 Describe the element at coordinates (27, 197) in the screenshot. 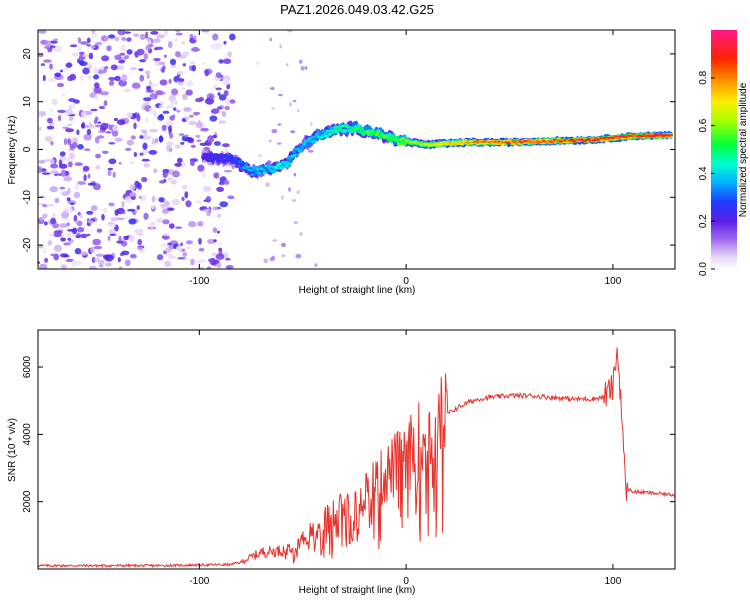

I see `spectrogram-y-tick-label: -10` at that location.